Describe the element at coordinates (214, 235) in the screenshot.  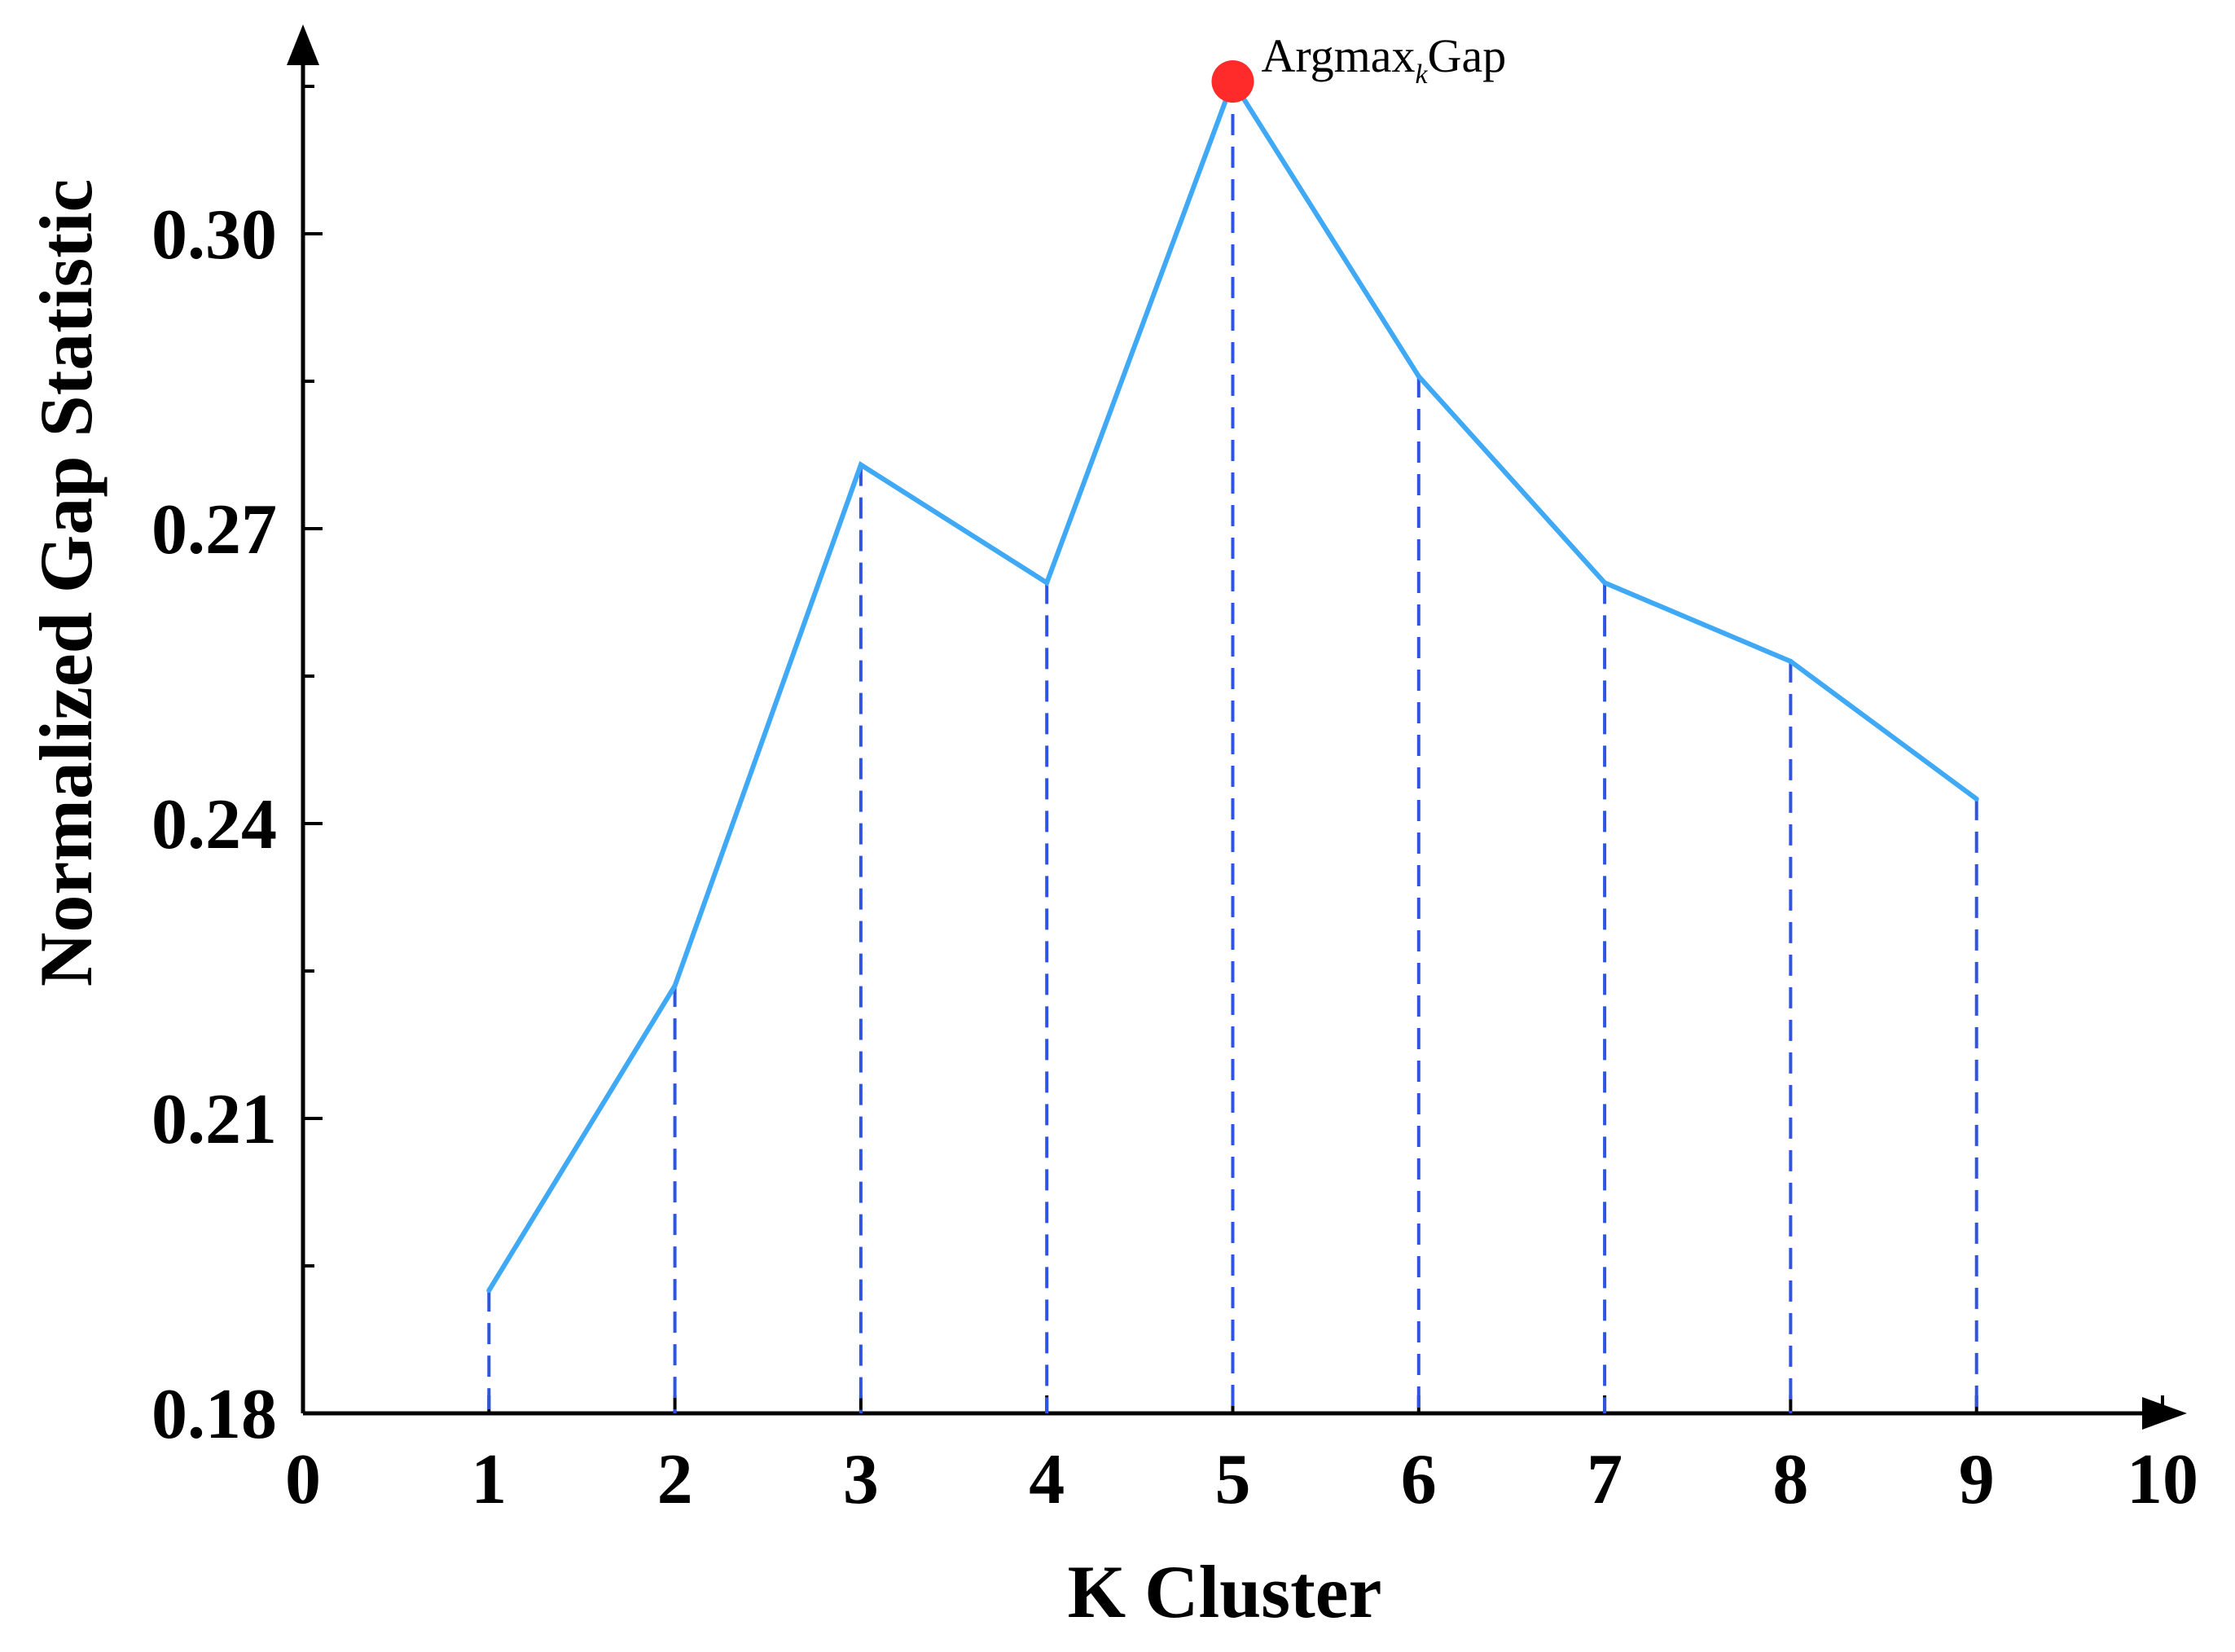
I see `y-tick-label: 0.30` at that location.